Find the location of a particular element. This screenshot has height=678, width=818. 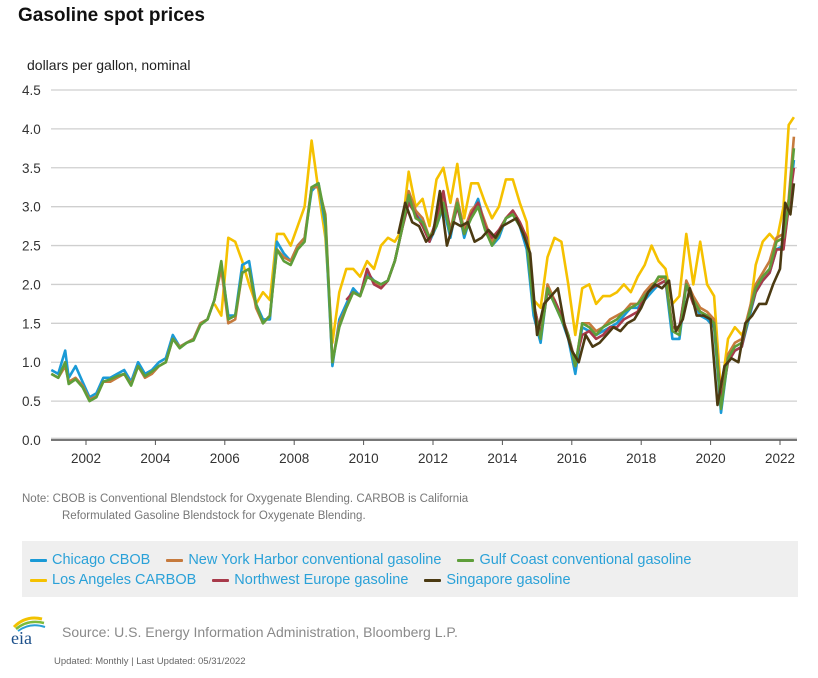

x-tick-label: 2002 is located at coordinates (86, 458).